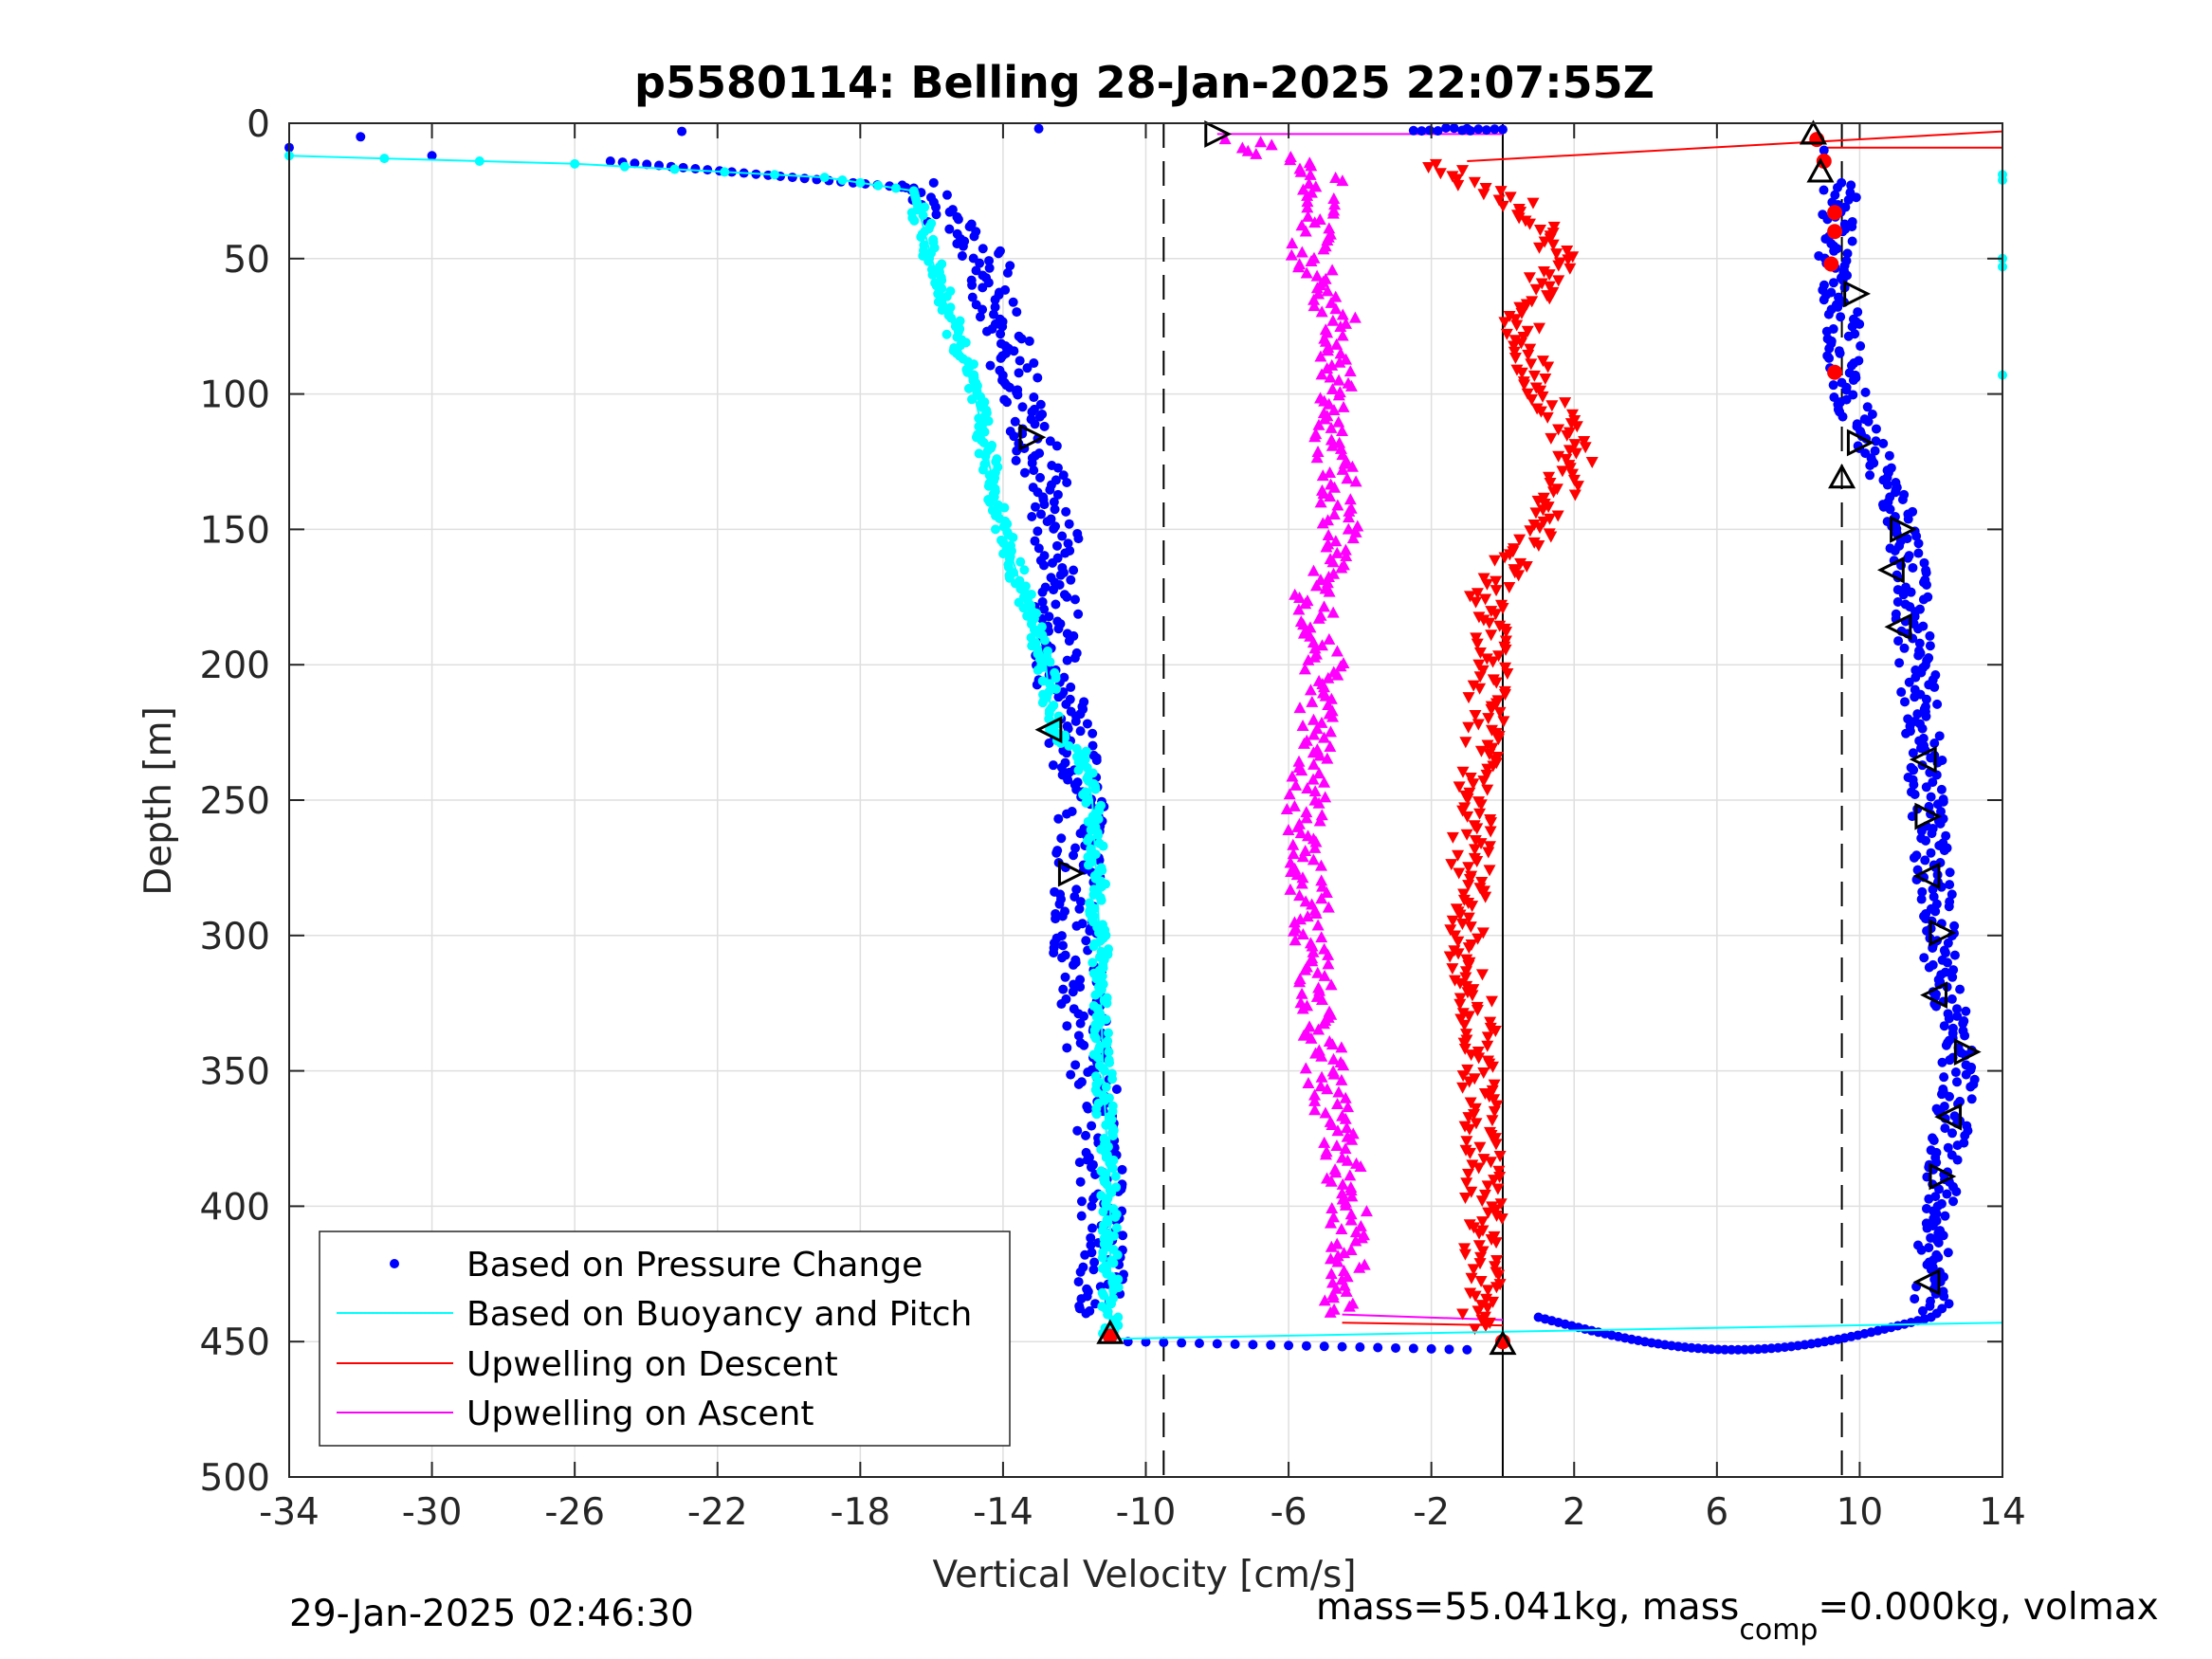 This screenshot has width=2212, height=1659. What do you see at coordinates (1716, 1512) in the screenshot?
I see `x-tick-label: 6` at bounding box center [1716, 1512].